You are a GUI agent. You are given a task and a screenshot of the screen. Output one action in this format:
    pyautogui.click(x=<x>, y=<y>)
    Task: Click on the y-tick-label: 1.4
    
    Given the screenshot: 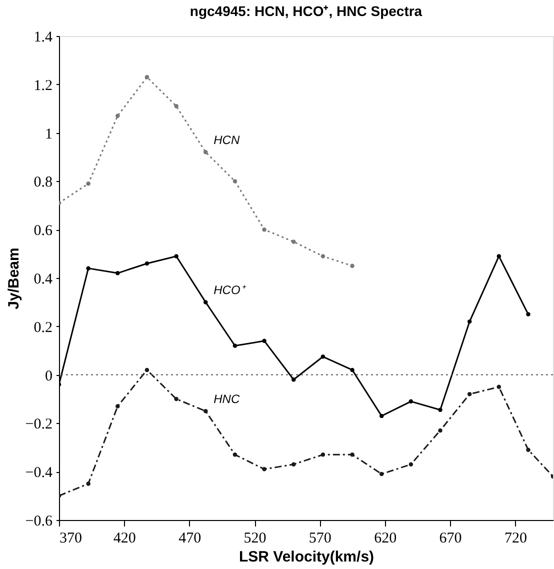 What is the action you would take?
    pyautogui.click(x=43, y=38)
    